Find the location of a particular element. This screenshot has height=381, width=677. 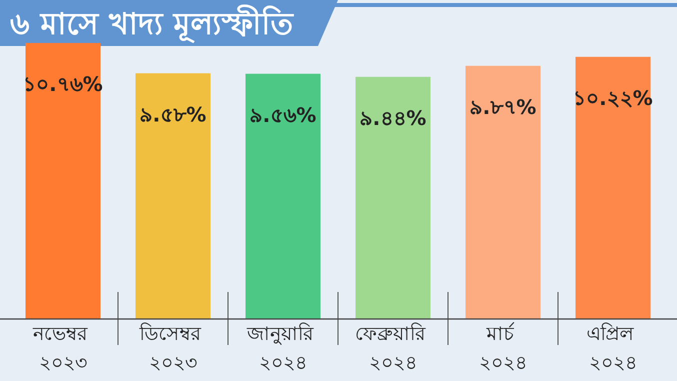

x-tick-label: ফেব্রুয়ারি ২০২৪ is located at coordinates (390, 348).